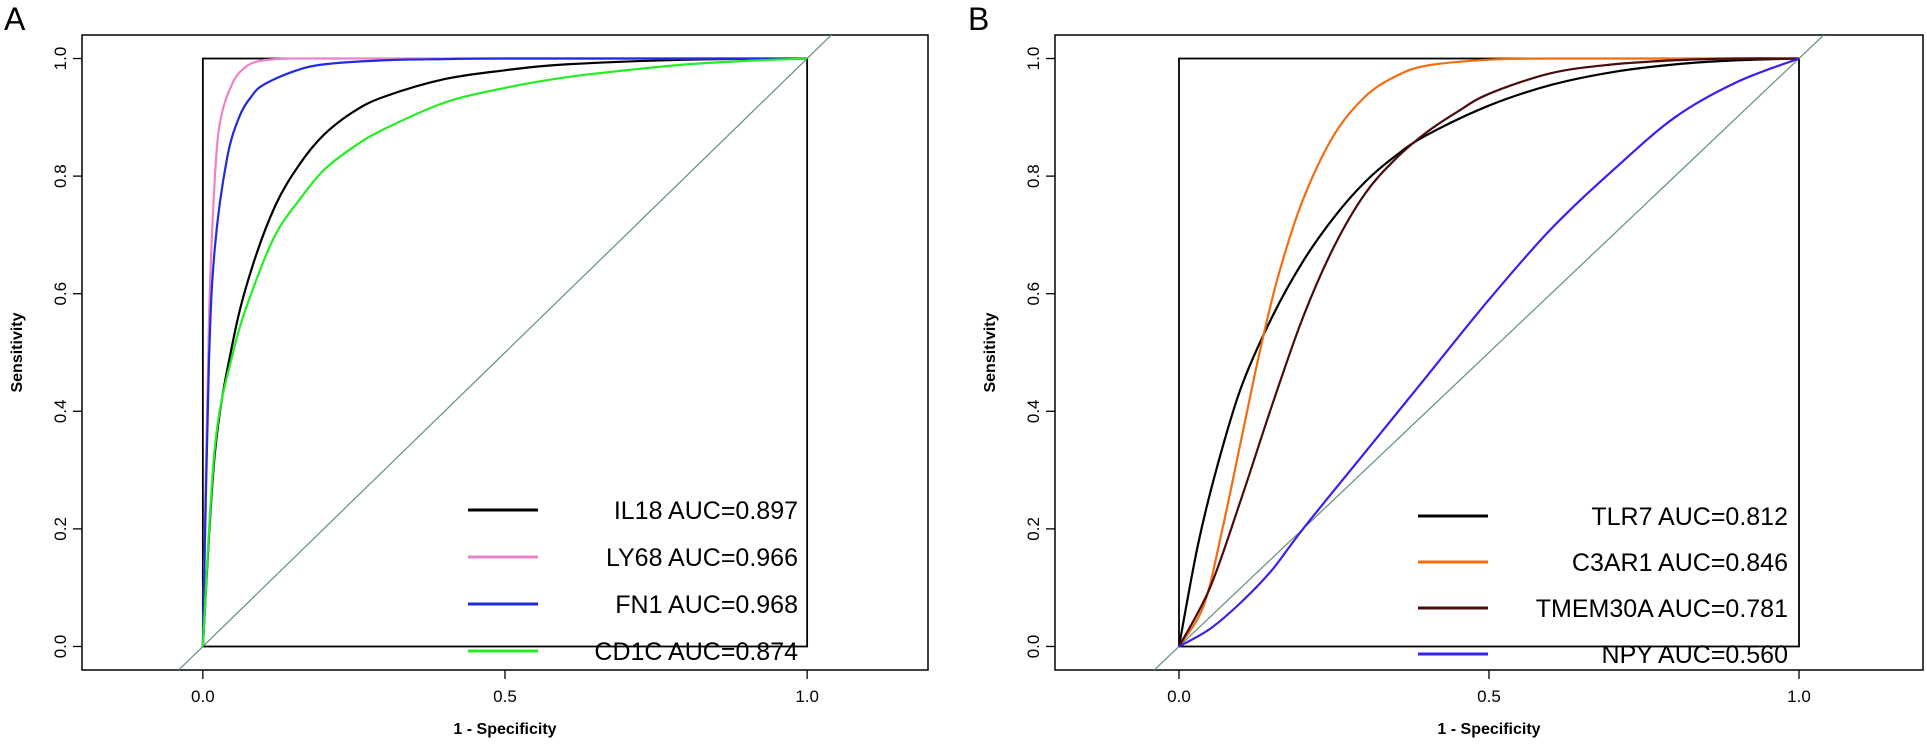  I want to click on legend-label-1: C3AR1 AUC=0.846, so click(1680, 563).